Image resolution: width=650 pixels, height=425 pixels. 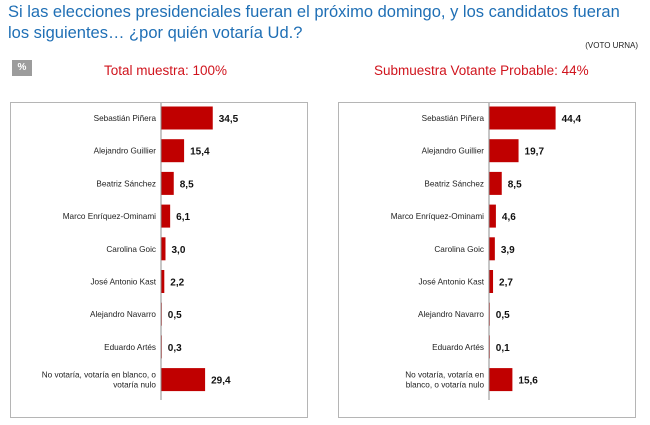 I want to click on data-label: 2,2, so click(x=177, y=283).